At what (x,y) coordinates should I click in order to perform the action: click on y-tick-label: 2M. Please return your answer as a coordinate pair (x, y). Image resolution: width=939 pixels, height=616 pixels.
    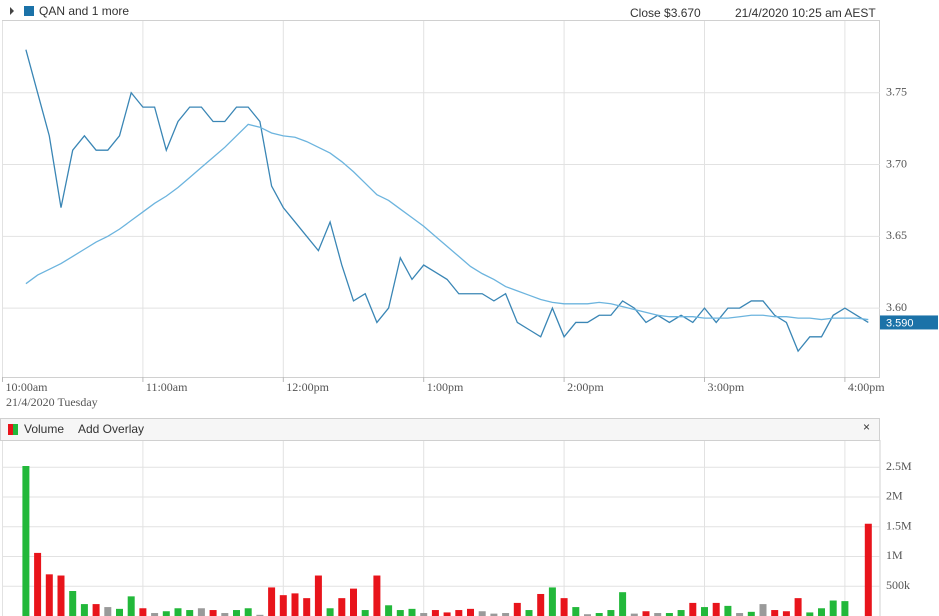
    Looking at the image, I should click on (894, 496).